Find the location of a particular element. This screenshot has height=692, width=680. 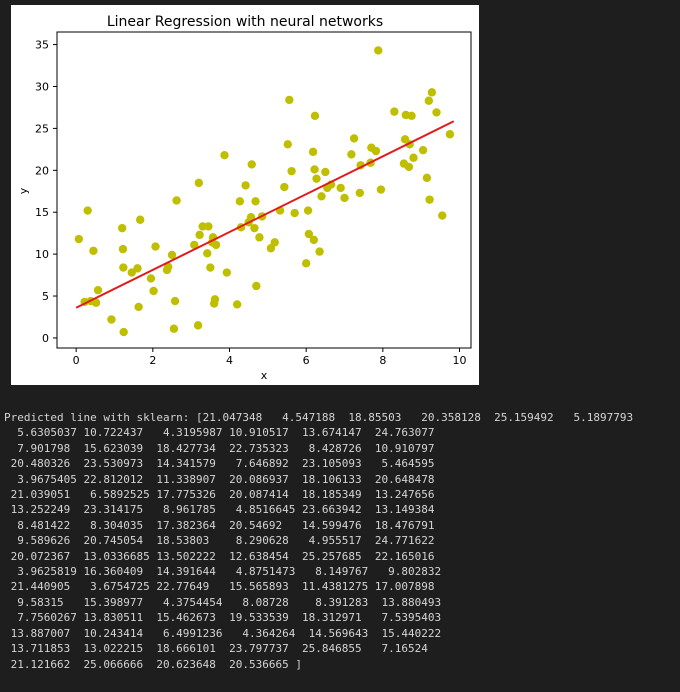

x-tick-label: 0 is located at coordinates (76, 360).